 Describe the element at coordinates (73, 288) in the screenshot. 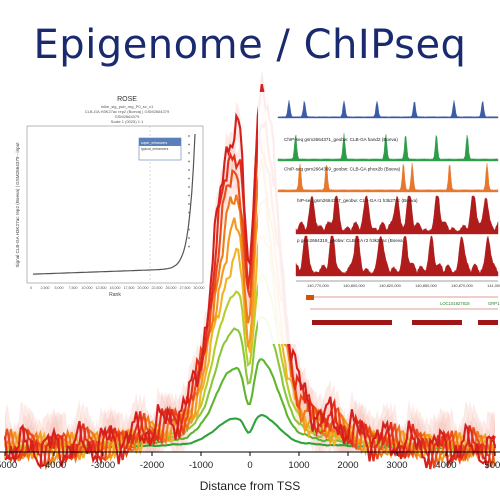

I see `rose-x-tick-label: 7,500` at that location.